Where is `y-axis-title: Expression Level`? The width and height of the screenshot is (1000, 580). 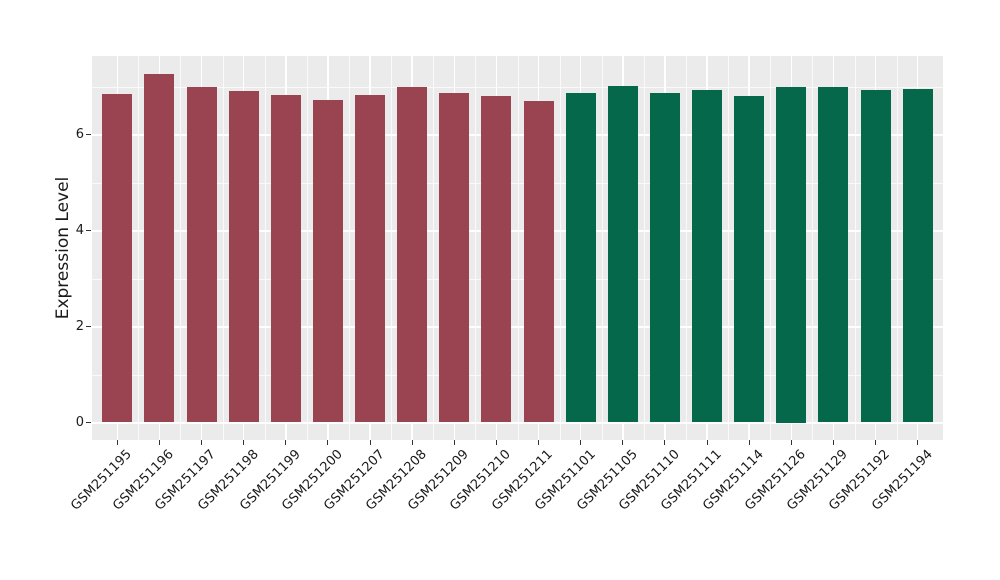 y-axis-title: Expression Level is located at coordinates (63, 248).